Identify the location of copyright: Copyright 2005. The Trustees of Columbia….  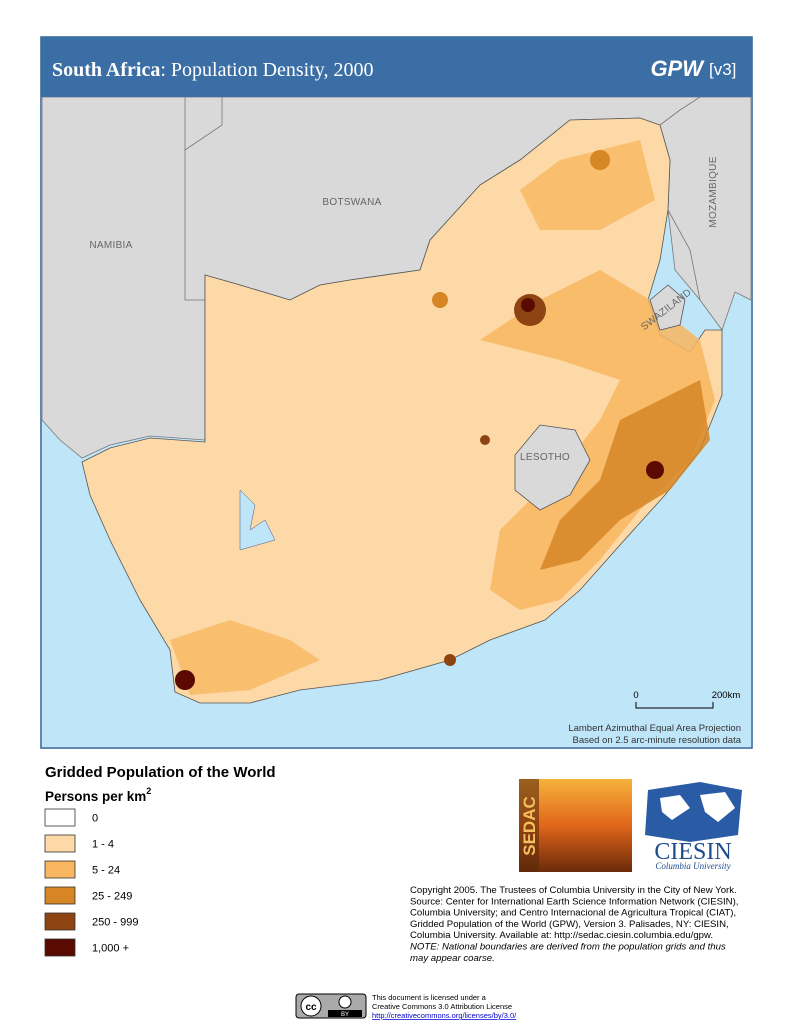
(574, 924).